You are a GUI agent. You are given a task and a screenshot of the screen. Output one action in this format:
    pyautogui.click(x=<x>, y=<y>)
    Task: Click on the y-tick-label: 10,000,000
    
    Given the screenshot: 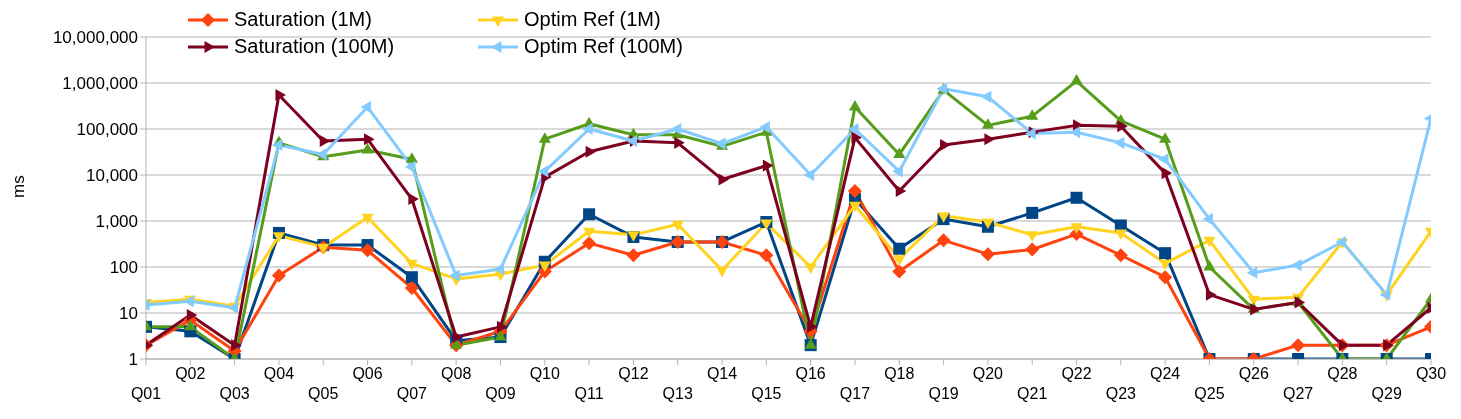 What is the action you would take?
    pyautogui.click(x=95, y=38)
    